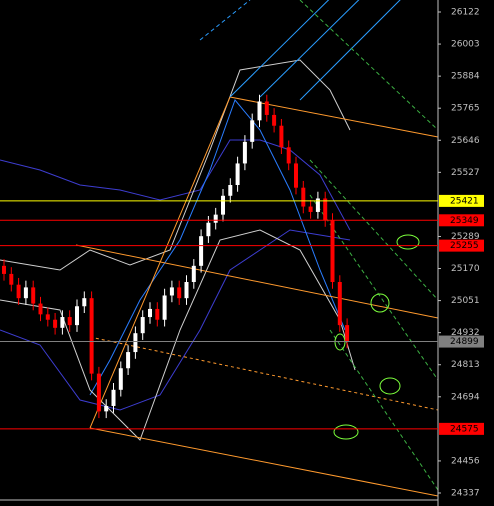  I want to click on level-label: 24575, so click(464, 429).